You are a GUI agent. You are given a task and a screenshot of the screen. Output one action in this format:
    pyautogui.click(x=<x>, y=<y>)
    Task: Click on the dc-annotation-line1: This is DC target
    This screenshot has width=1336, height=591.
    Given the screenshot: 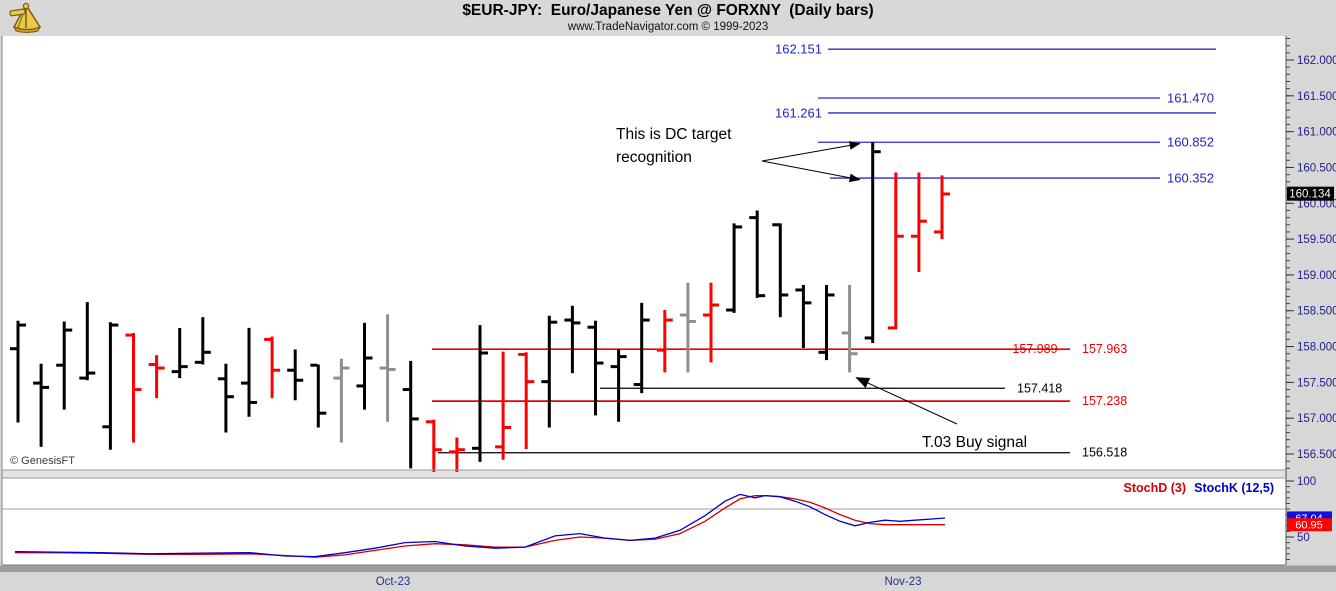 What is the action you would take?
    pyautogui.click(x=674, y=134)
    